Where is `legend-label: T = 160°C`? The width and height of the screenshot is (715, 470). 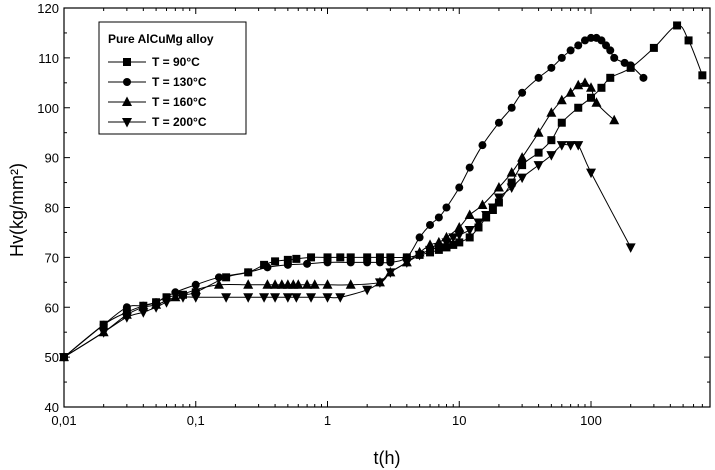
legend-label: T = 160°C is located at coordinates (179, 102).